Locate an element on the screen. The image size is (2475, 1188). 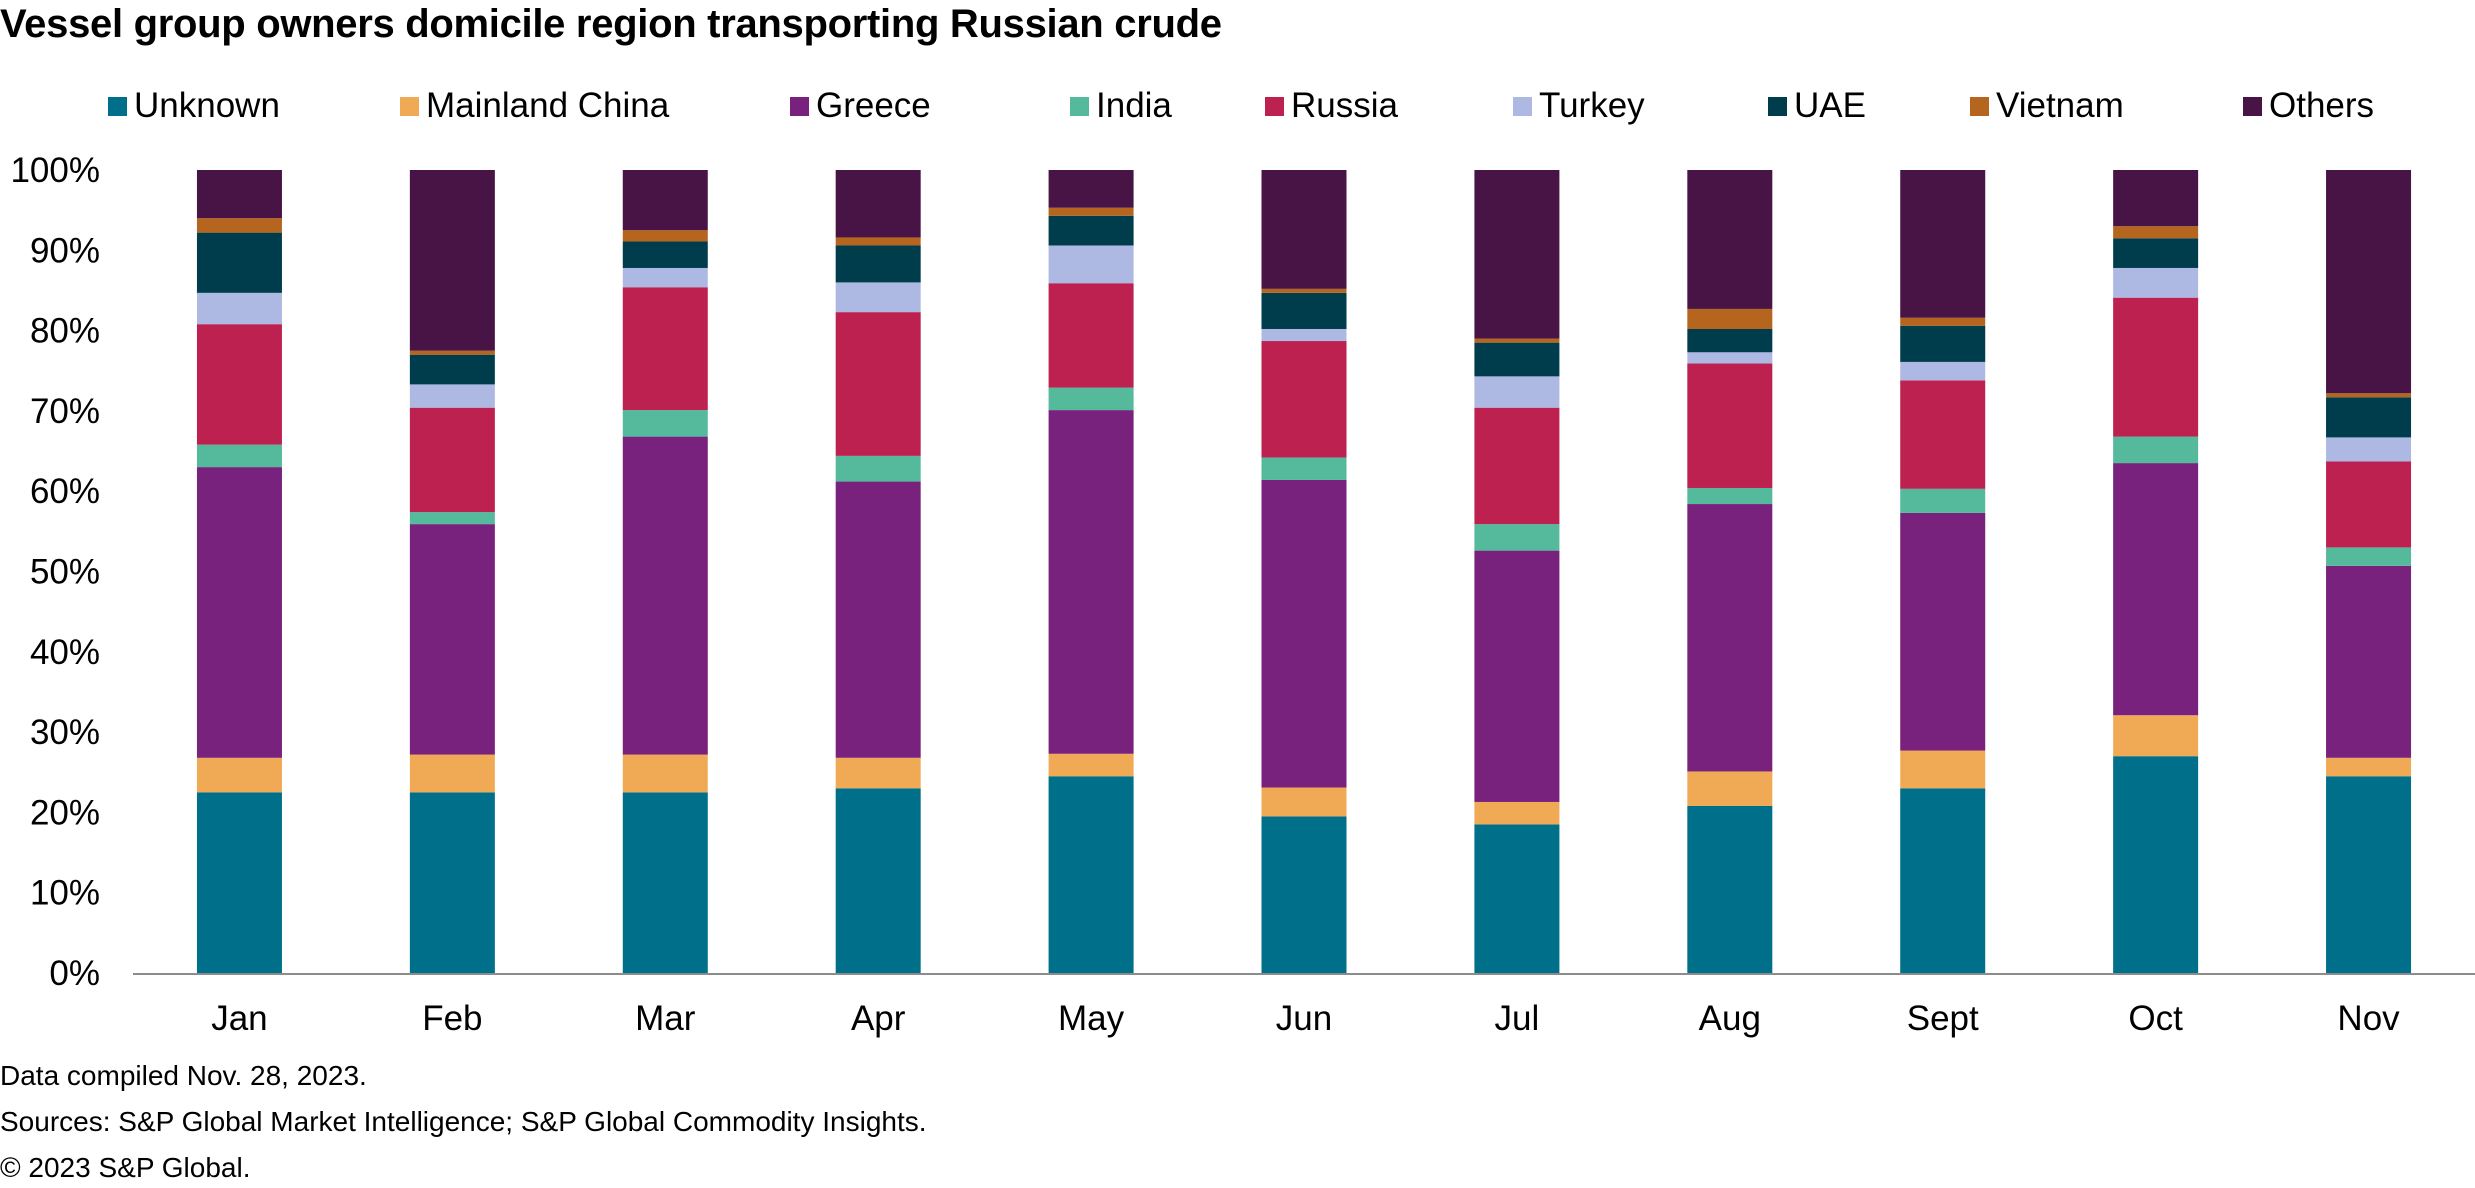
x-tick-label-may: May is located at coordinates (1091, 1018).